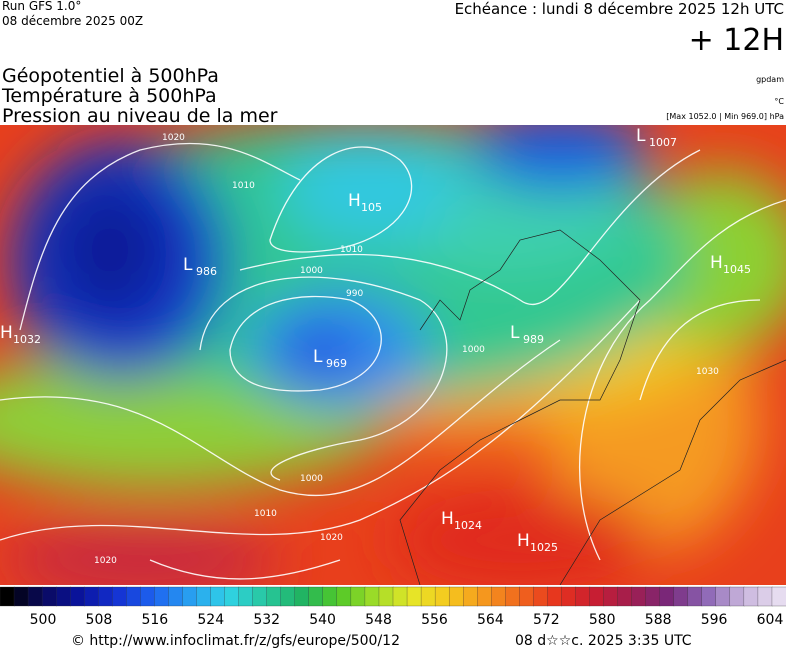  I want to click on colorbar-label: 508, so click(99, 620).